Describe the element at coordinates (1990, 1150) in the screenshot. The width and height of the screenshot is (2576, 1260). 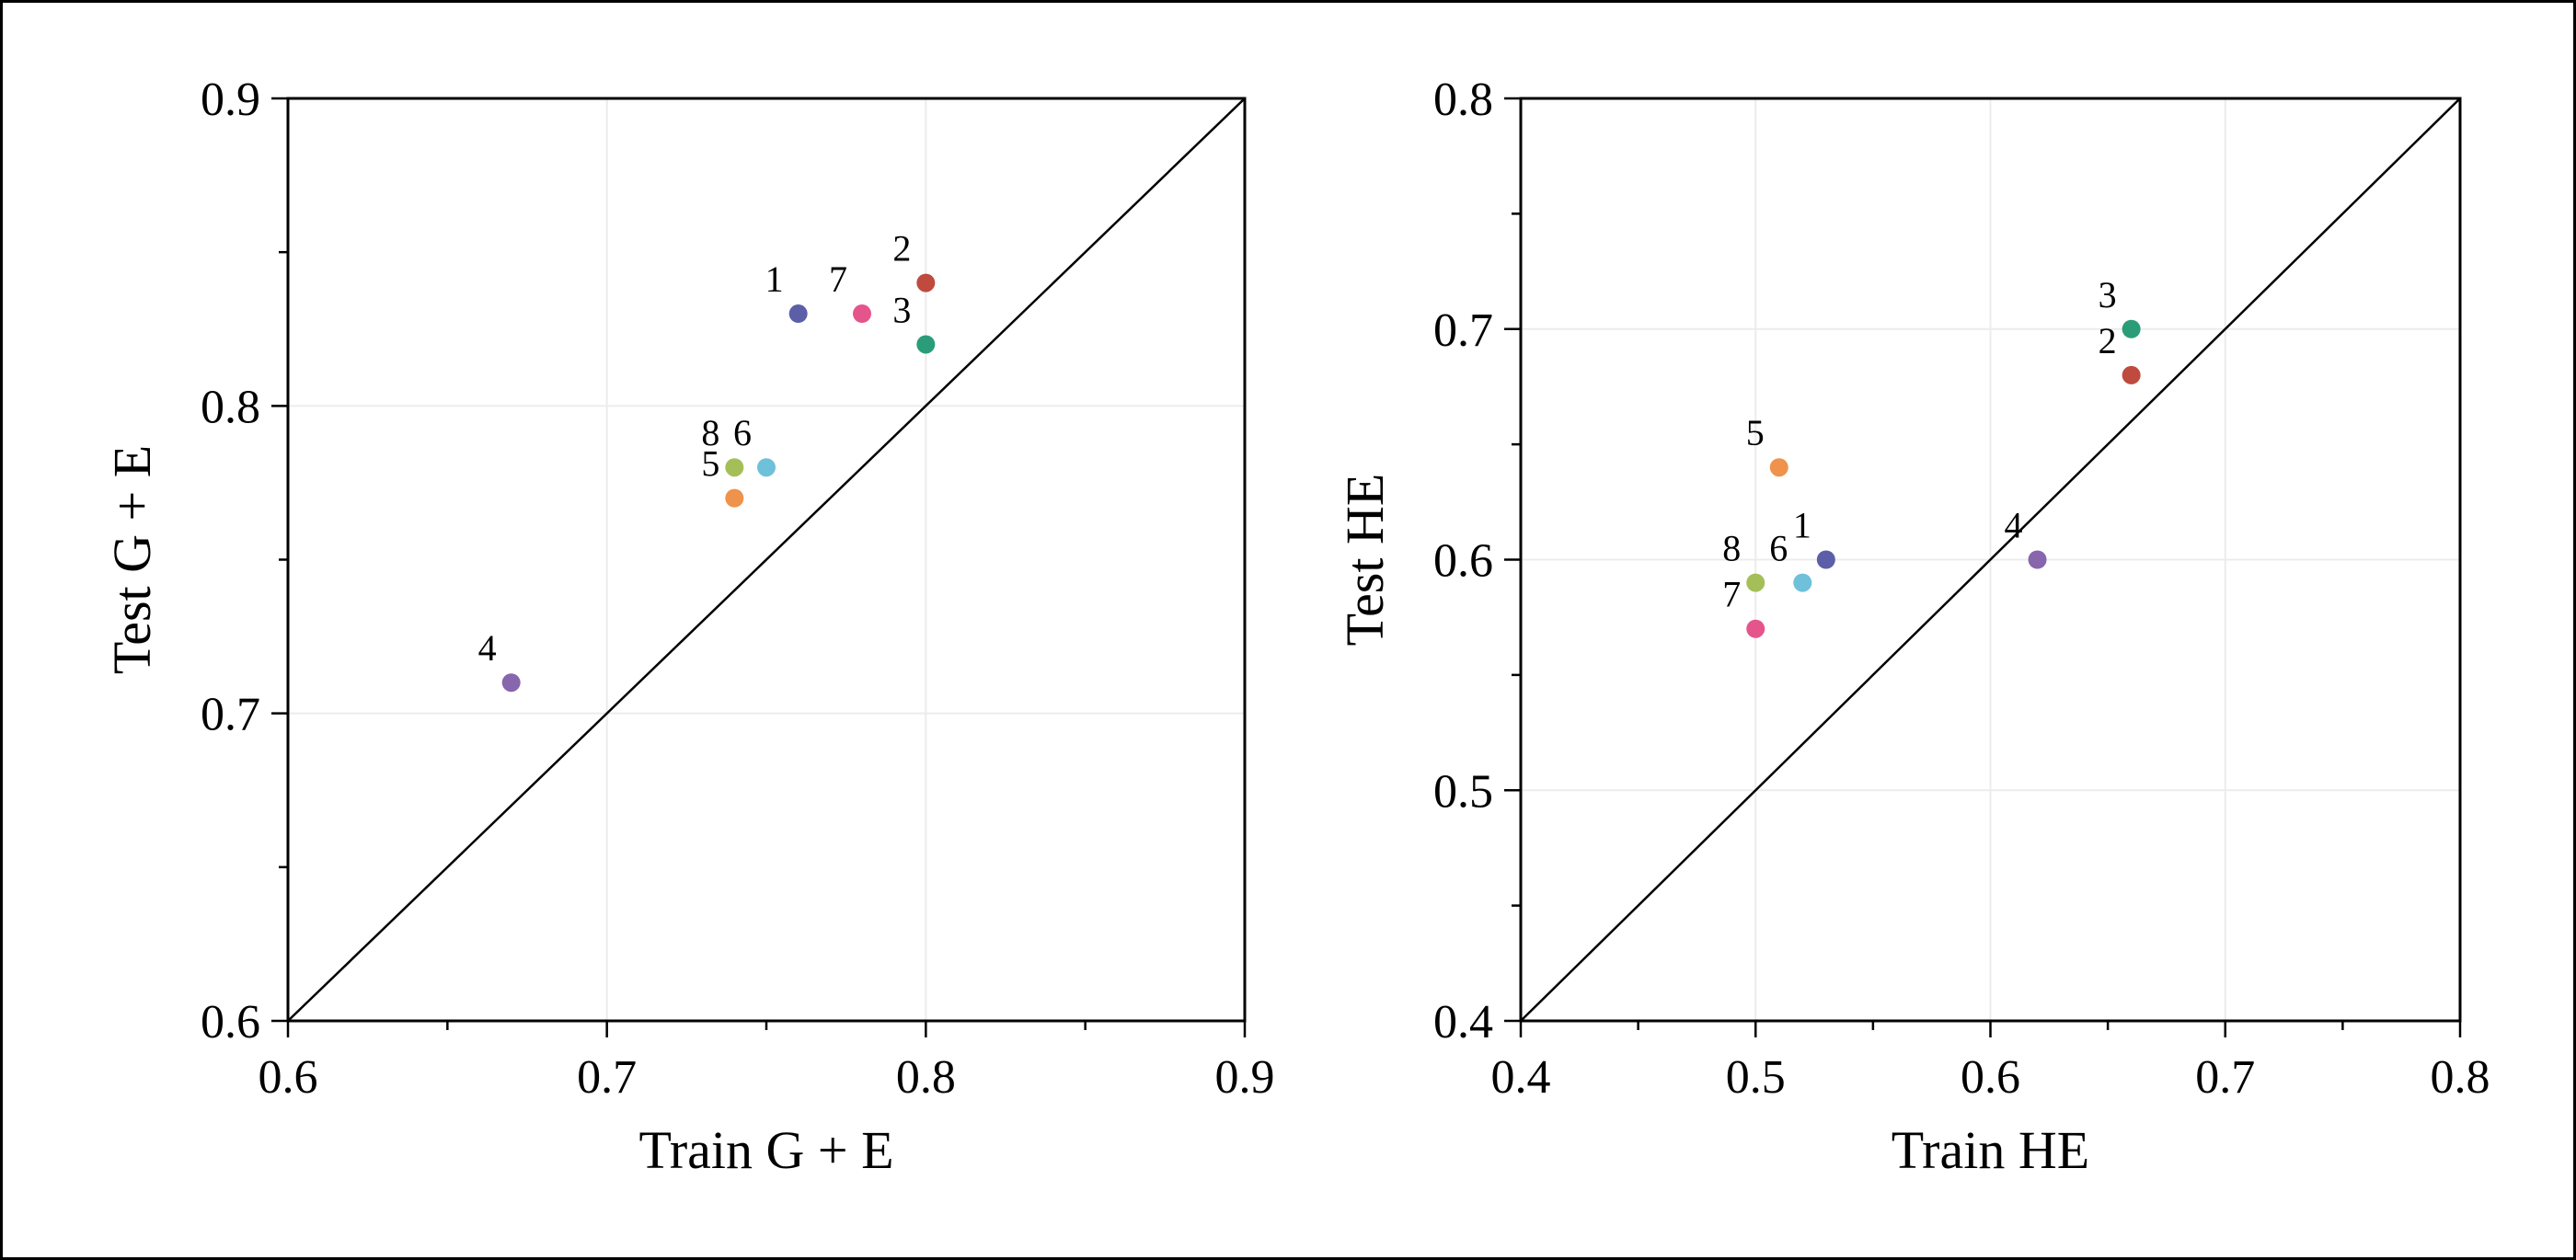
I see `x-axis-title: Train HE` at that location.